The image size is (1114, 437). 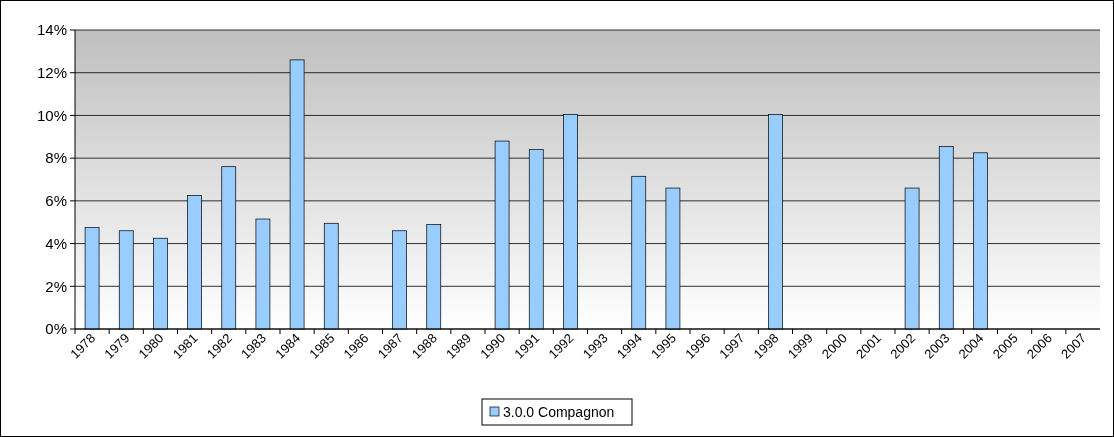 I want to click on y-tick-label: 4%, so click(x=56, y=243).